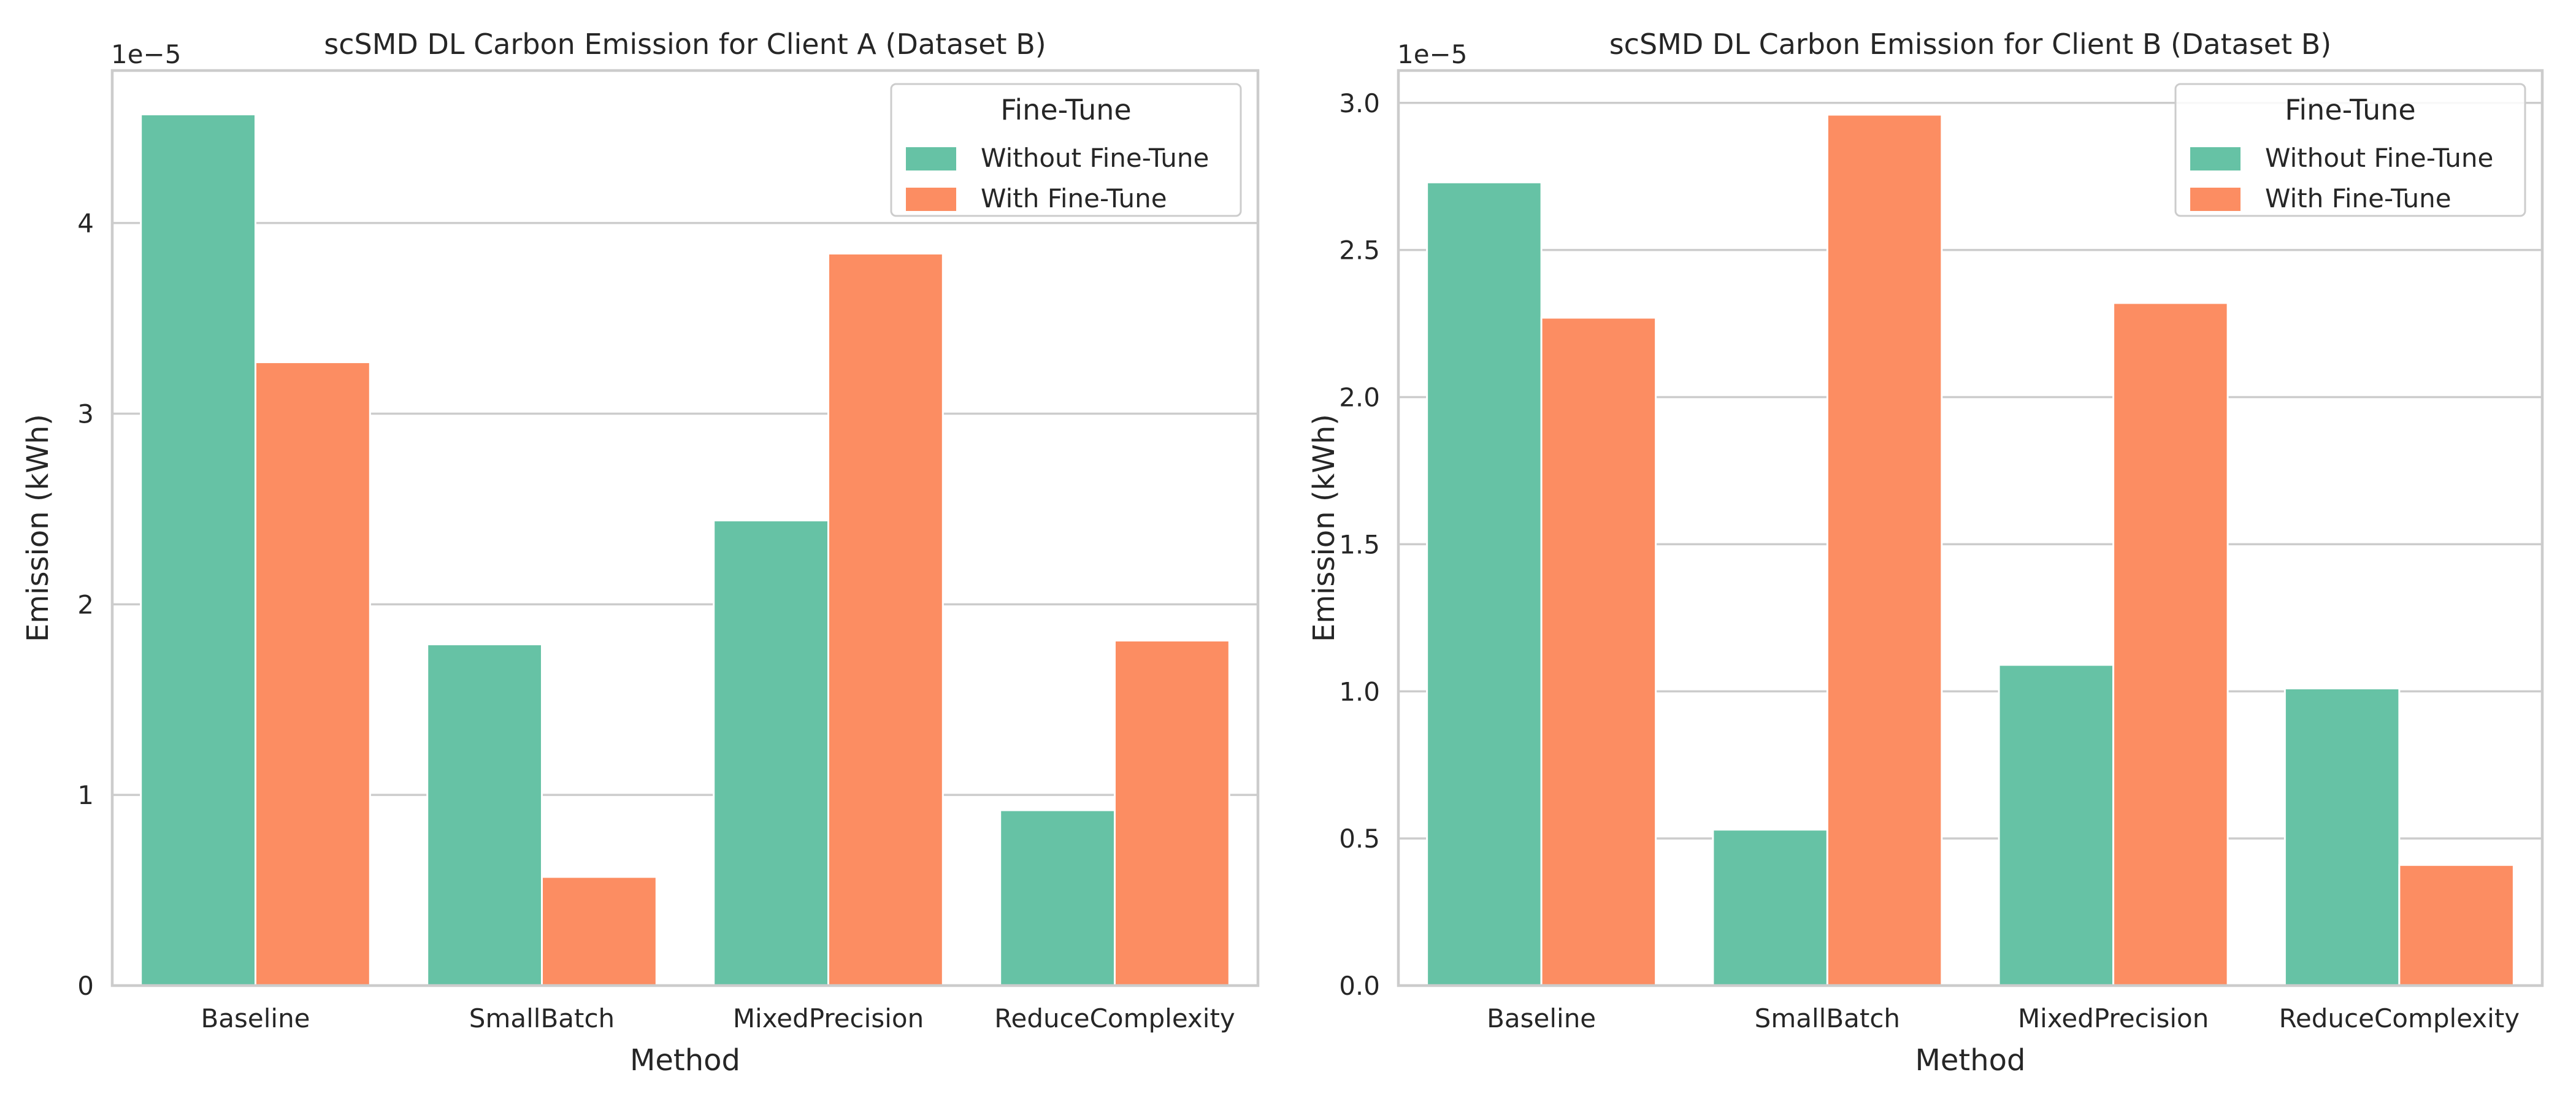  I want to click on y-tick-label: 1, so click(85, 795).